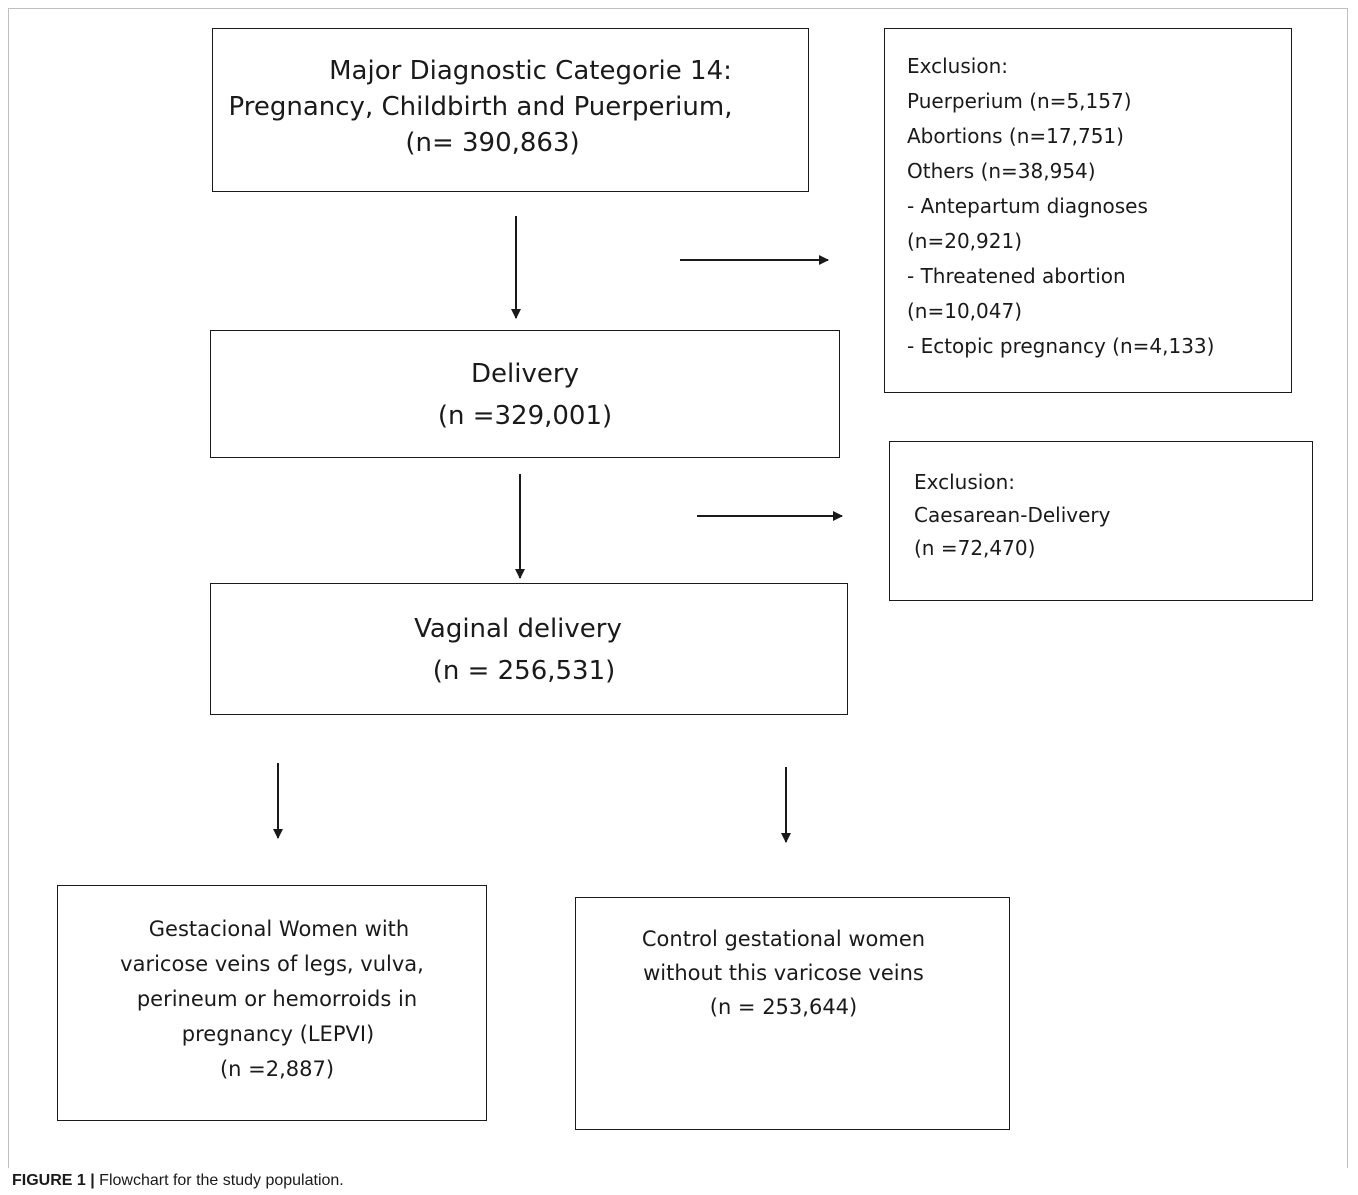 Image resolution: width=1358 pixels, height=1195 pixels. What do you see at coordinates (529, 649) in the screenshot?
I see `vaginal-delivery-box: Vaginal delivery (n = 256,531)` at bounding box center [529, 649].